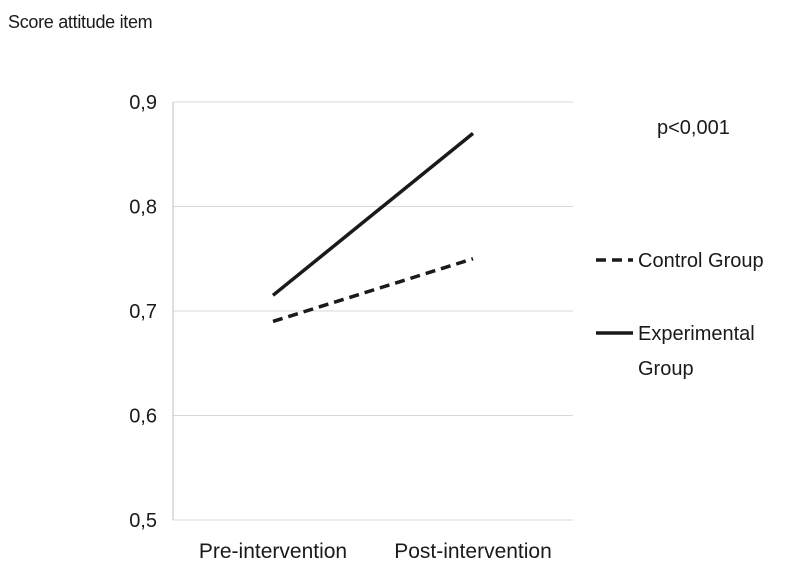 The image size is (797, 561). Describe the element at coordinates (143, 103) in the screenshot. I see `y-tick-label: 0,9` at that location.